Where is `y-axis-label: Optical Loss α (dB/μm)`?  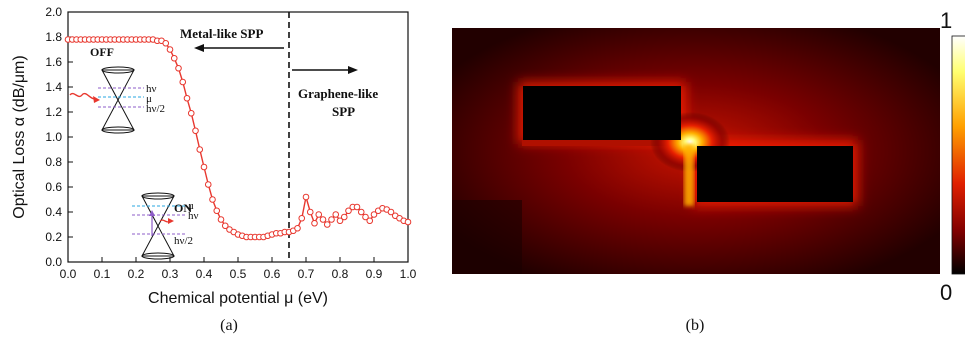
y-axis-label: Optical Loss α (dB/μm) is located at coordinates (19, 136).